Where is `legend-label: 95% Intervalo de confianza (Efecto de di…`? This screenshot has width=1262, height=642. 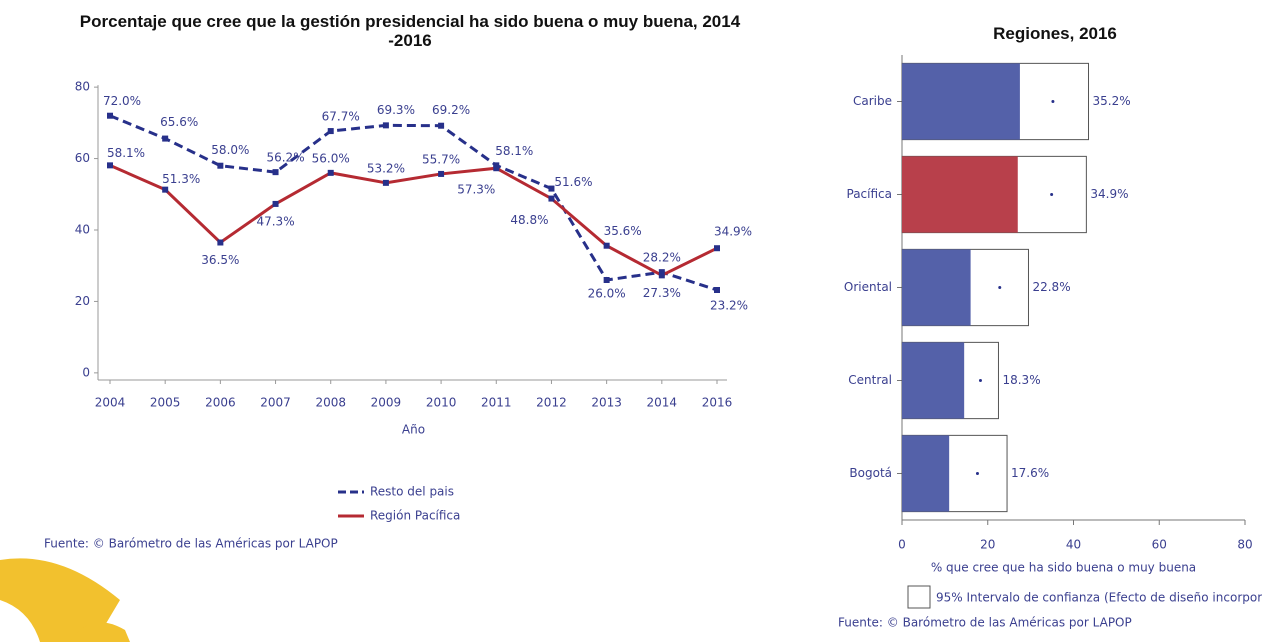 legend-label: 95% Intervalo de confianza (Efecto de di… is located at coordinates (1099, 598).